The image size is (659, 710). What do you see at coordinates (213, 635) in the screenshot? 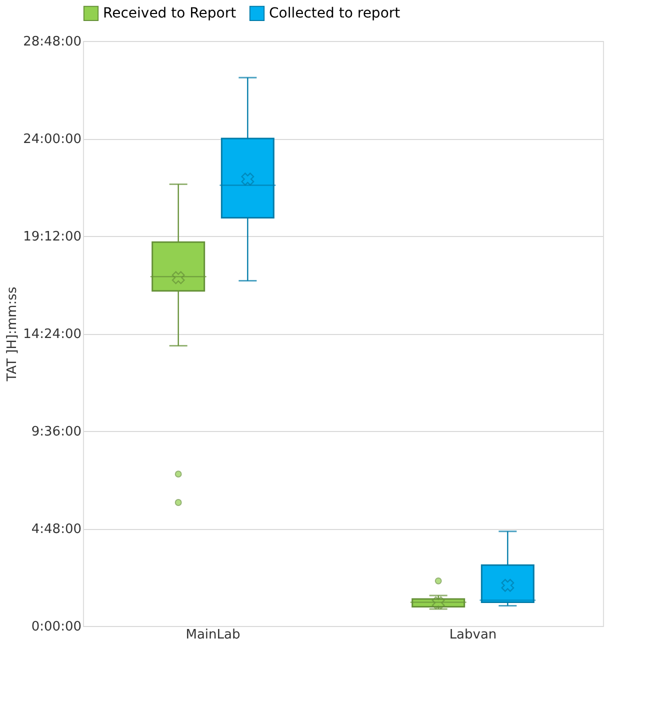
I see `x-tick-label: MainLab` at bounding box center [213, 635].